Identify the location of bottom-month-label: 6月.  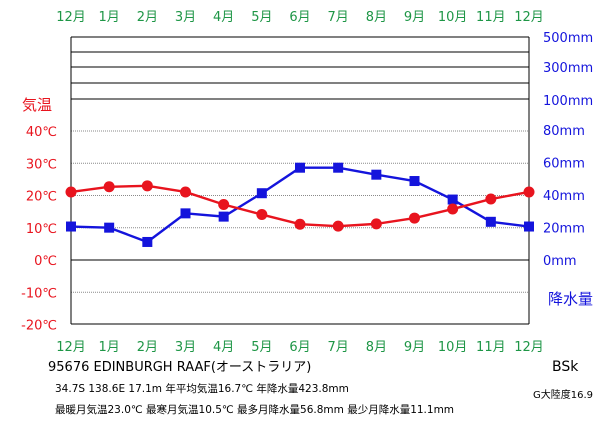
(299, 347).